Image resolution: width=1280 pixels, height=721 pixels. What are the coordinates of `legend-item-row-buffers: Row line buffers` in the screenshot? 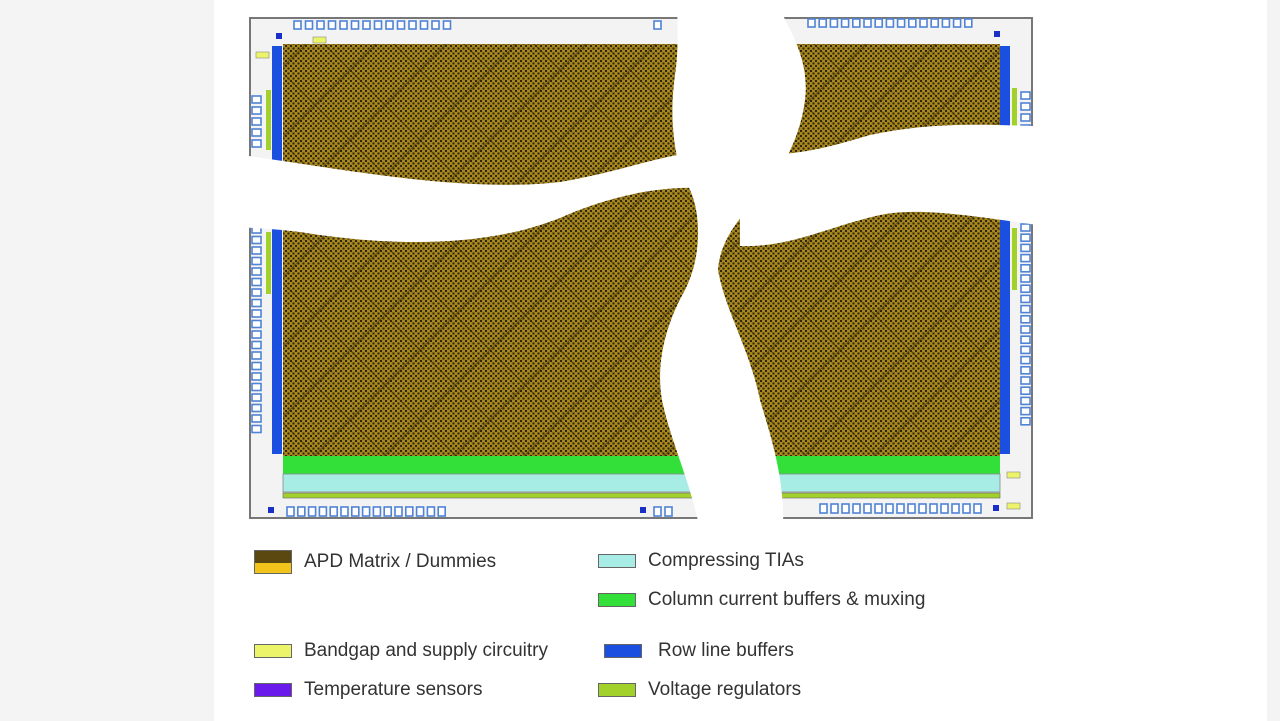 It's located at (699, 651).